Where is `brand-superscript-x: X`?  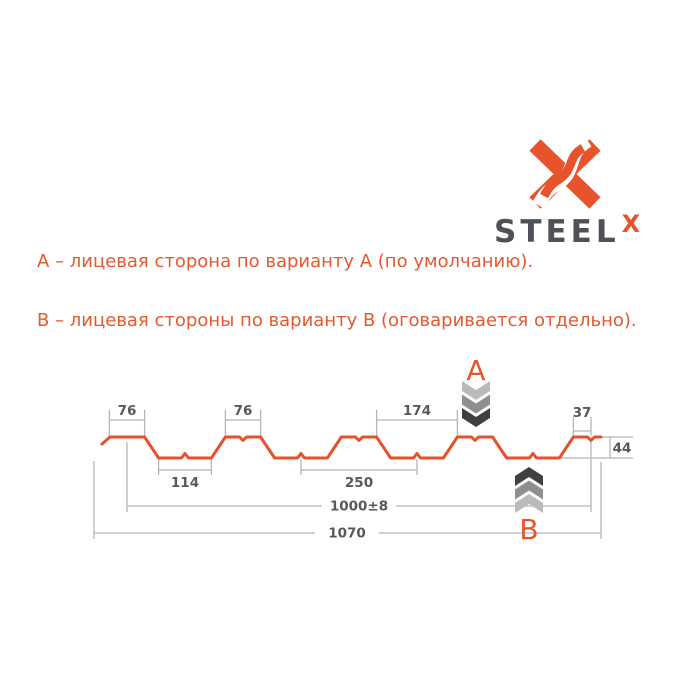
brand-superscript-x: X is located at coordinates (631, 224).